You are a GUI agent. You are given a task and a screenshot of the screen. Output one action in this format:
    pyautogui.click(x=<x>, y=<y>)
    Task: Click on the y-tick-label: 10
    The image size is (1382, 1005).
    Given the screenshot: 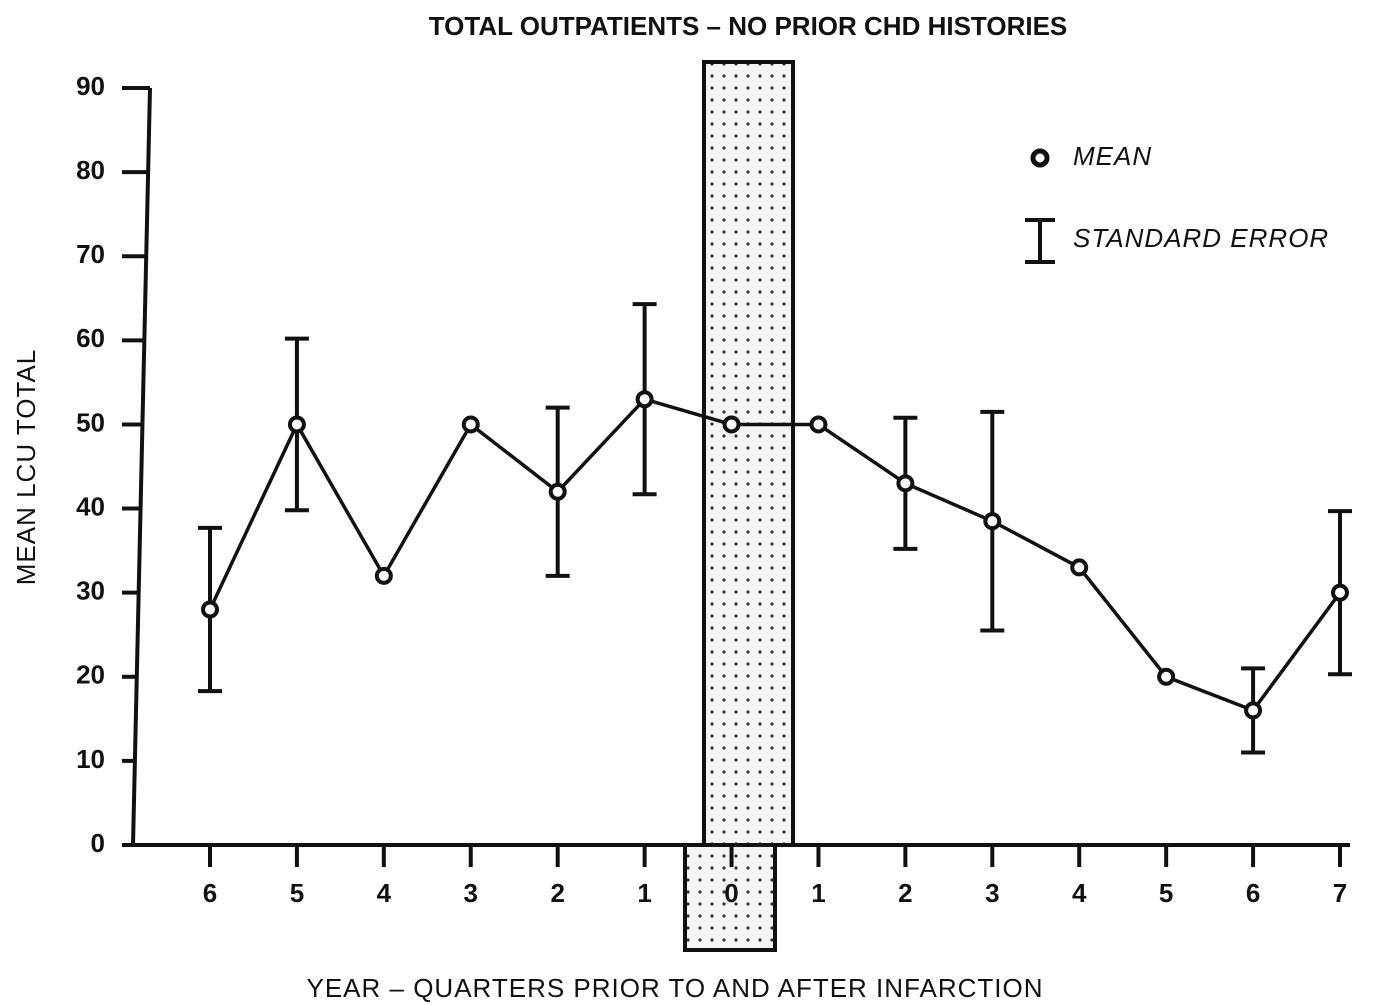 What is the action you would take?
    pyautogui.click(x=90, y=759)
    